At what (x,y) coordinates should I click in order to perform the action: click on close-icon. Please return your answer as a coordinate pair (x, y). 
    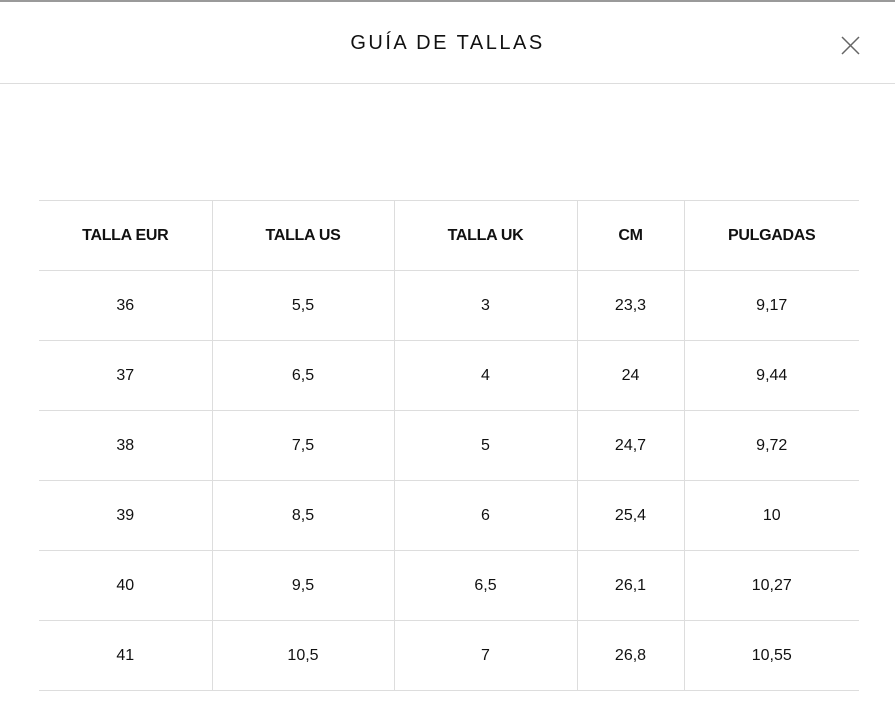
    Looking at the image, I should click on (850, 45).